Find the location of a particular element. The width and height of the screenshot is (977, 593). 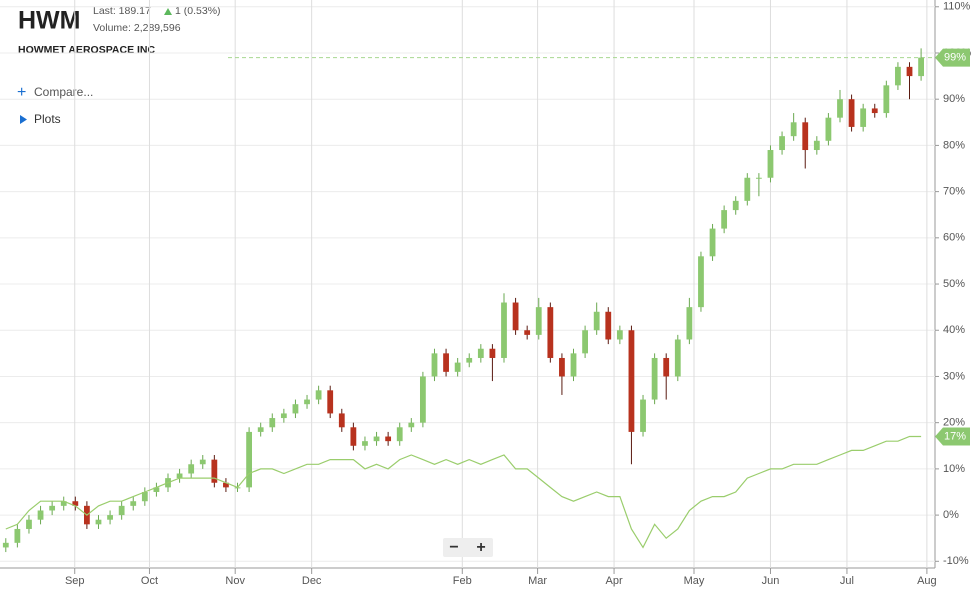

compare-icon: + is located at coordinates (21, 92).